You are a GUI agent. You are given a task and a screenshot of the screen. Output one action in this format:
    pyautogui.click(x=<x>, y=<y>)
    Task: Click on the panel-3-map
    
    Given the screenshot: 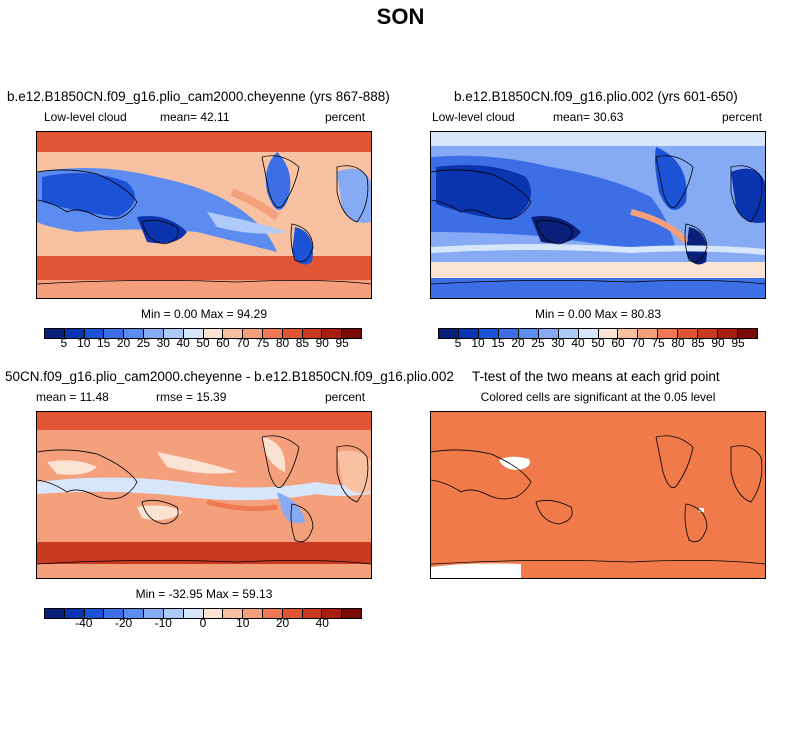 What is the action you would take?
    pyautogui.click(x=204, y=495)
    